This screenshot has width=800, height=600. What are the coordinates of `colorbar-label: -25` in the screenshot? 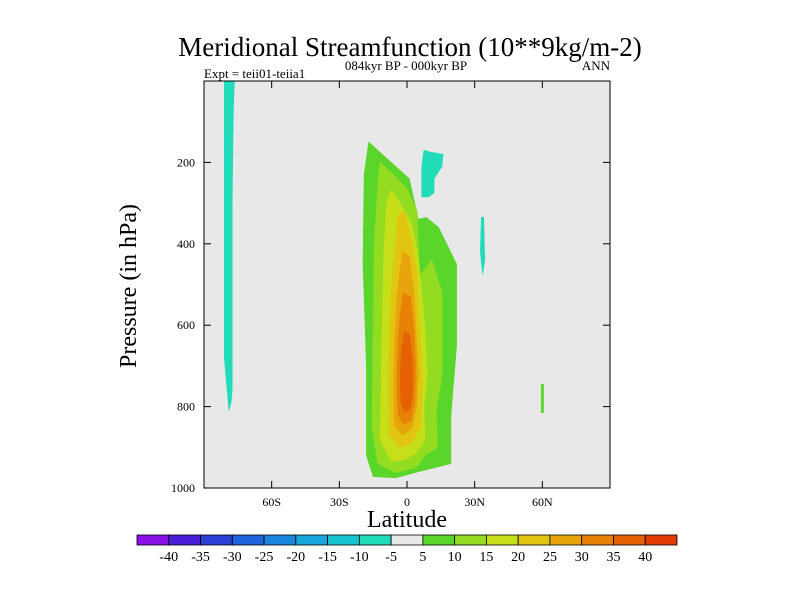 It's located at (264, 557).